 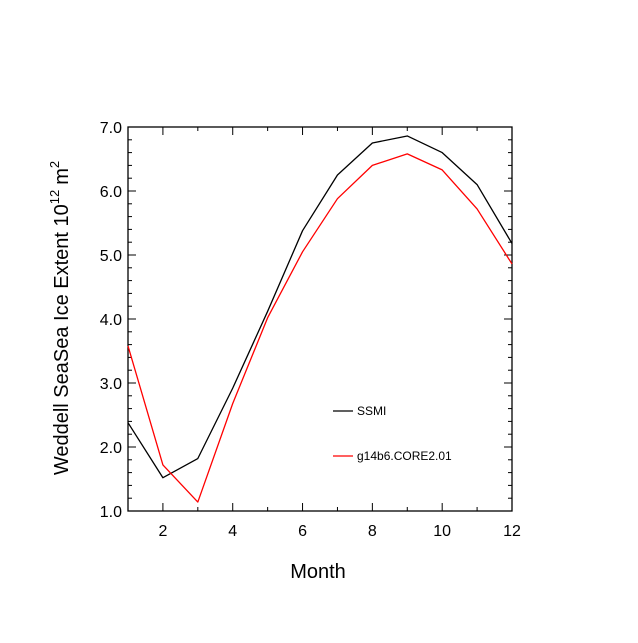 I want to click on y-tick-label: 7.0, so click(x=111, y=128).